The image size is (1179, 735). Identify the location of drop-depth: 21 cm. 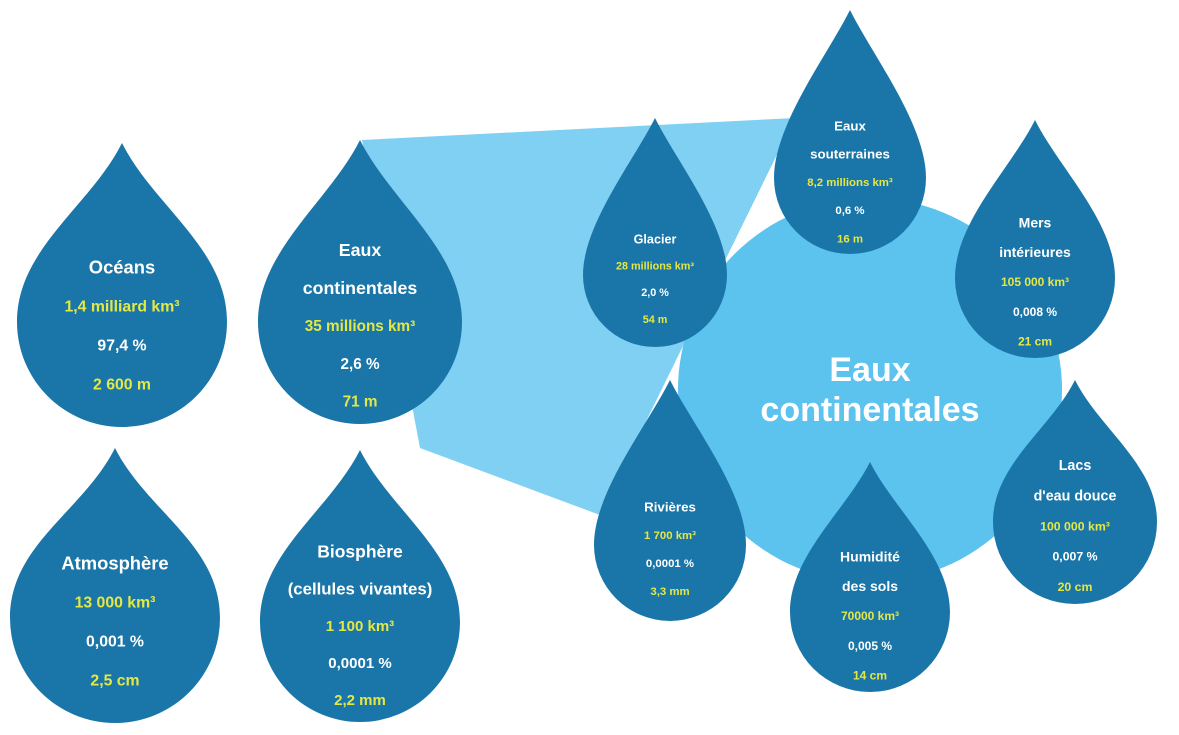
(1035, 341).